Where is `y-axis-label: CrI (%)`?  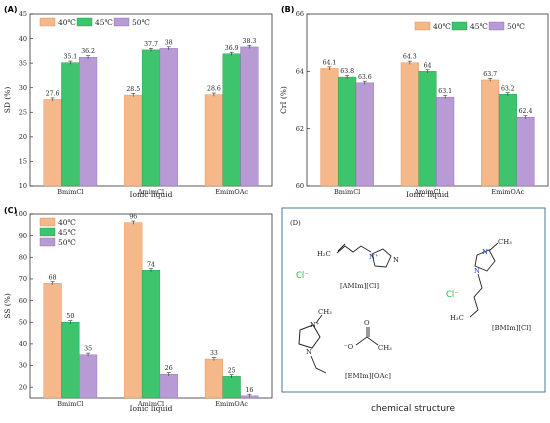
y-axis-label: CrI (%) is located at coordinates (283, 100).